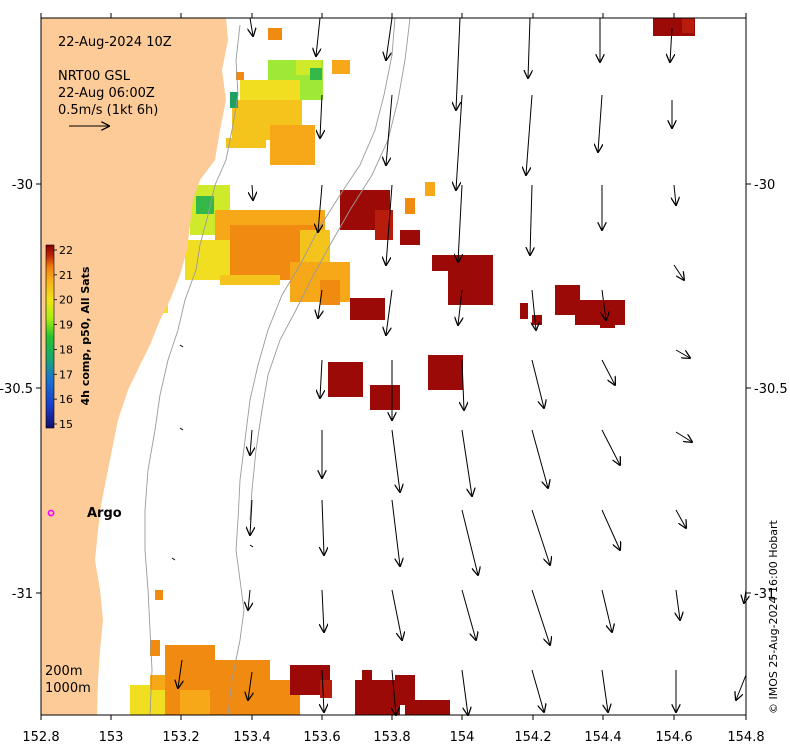 The height and width of the screenshot is (750, 790). Describe the element at coordinates (771, 389) in the screenshot. I see `y-tick-label-right: -30.5` at that location.